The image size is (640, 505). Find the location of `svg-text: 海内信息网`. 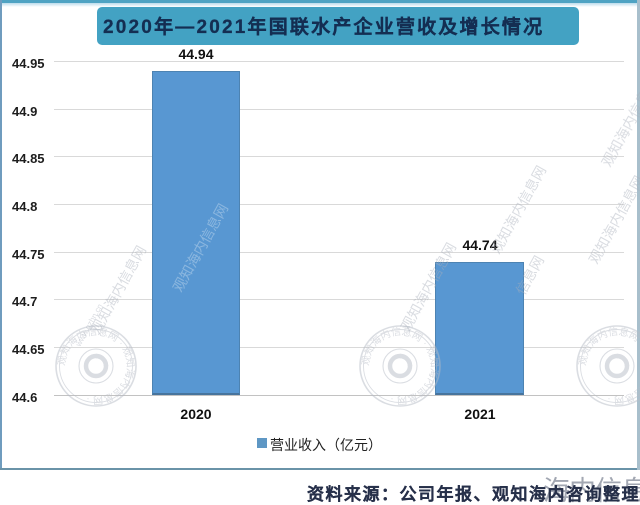

svg-text: 海内信息网 is located at coordinates (591, 490).